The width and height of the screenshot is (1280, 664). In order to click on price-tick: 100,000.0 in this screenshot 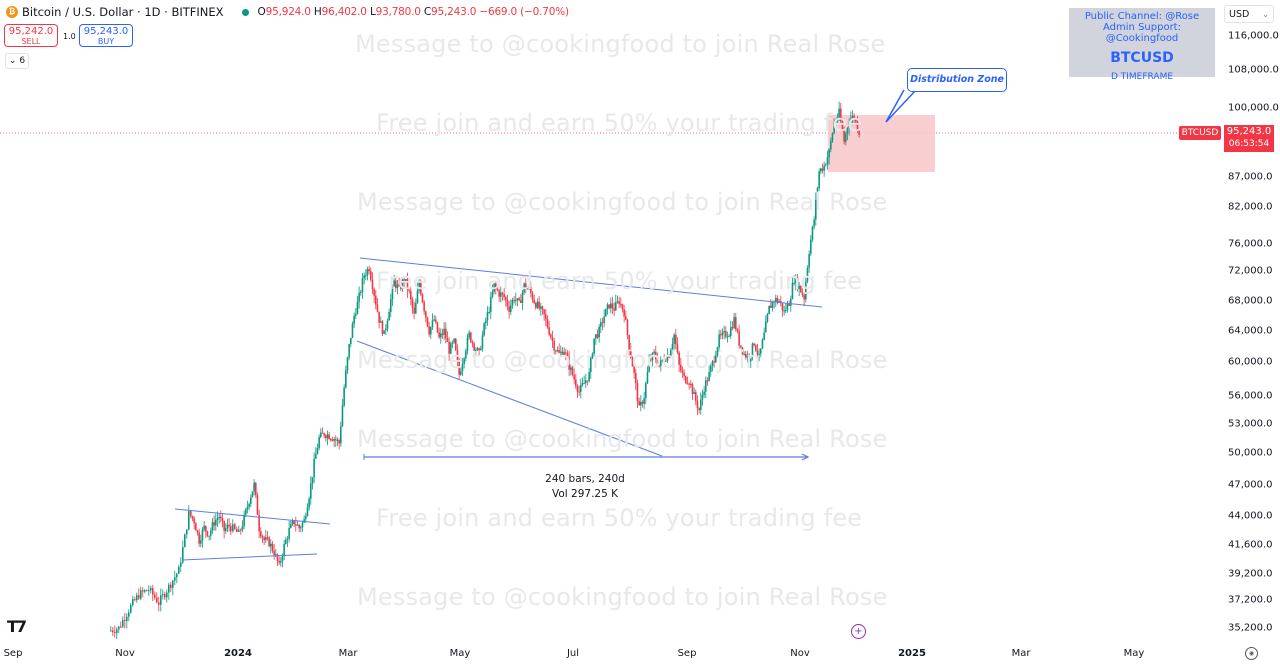, I will do `click(1253, 108)`.